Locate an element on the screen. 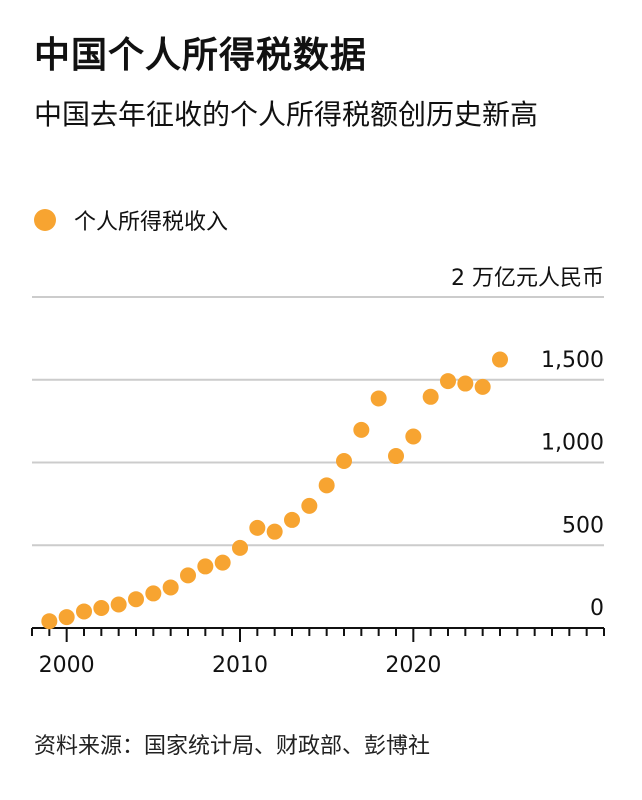 The image size is (642, 800). x-tick-label: 2020 is located at coordinates (413, 665).